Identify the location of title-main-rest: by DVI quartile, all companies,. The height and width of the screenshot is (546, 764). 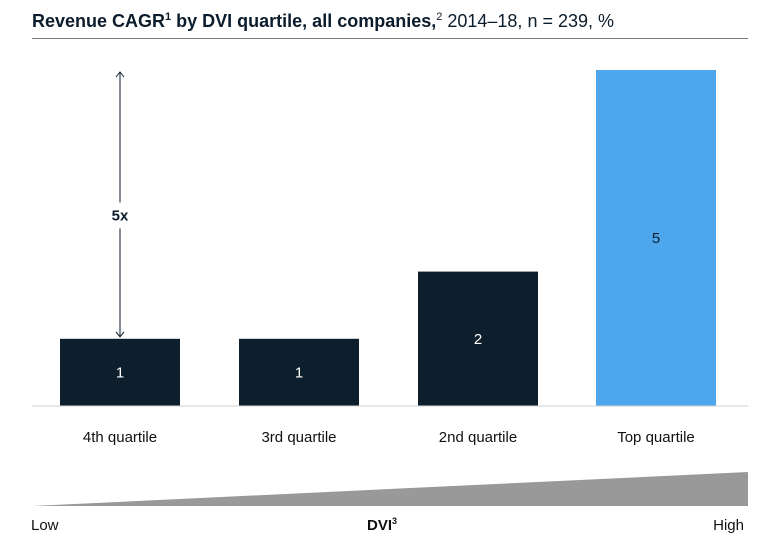
(304, 21).